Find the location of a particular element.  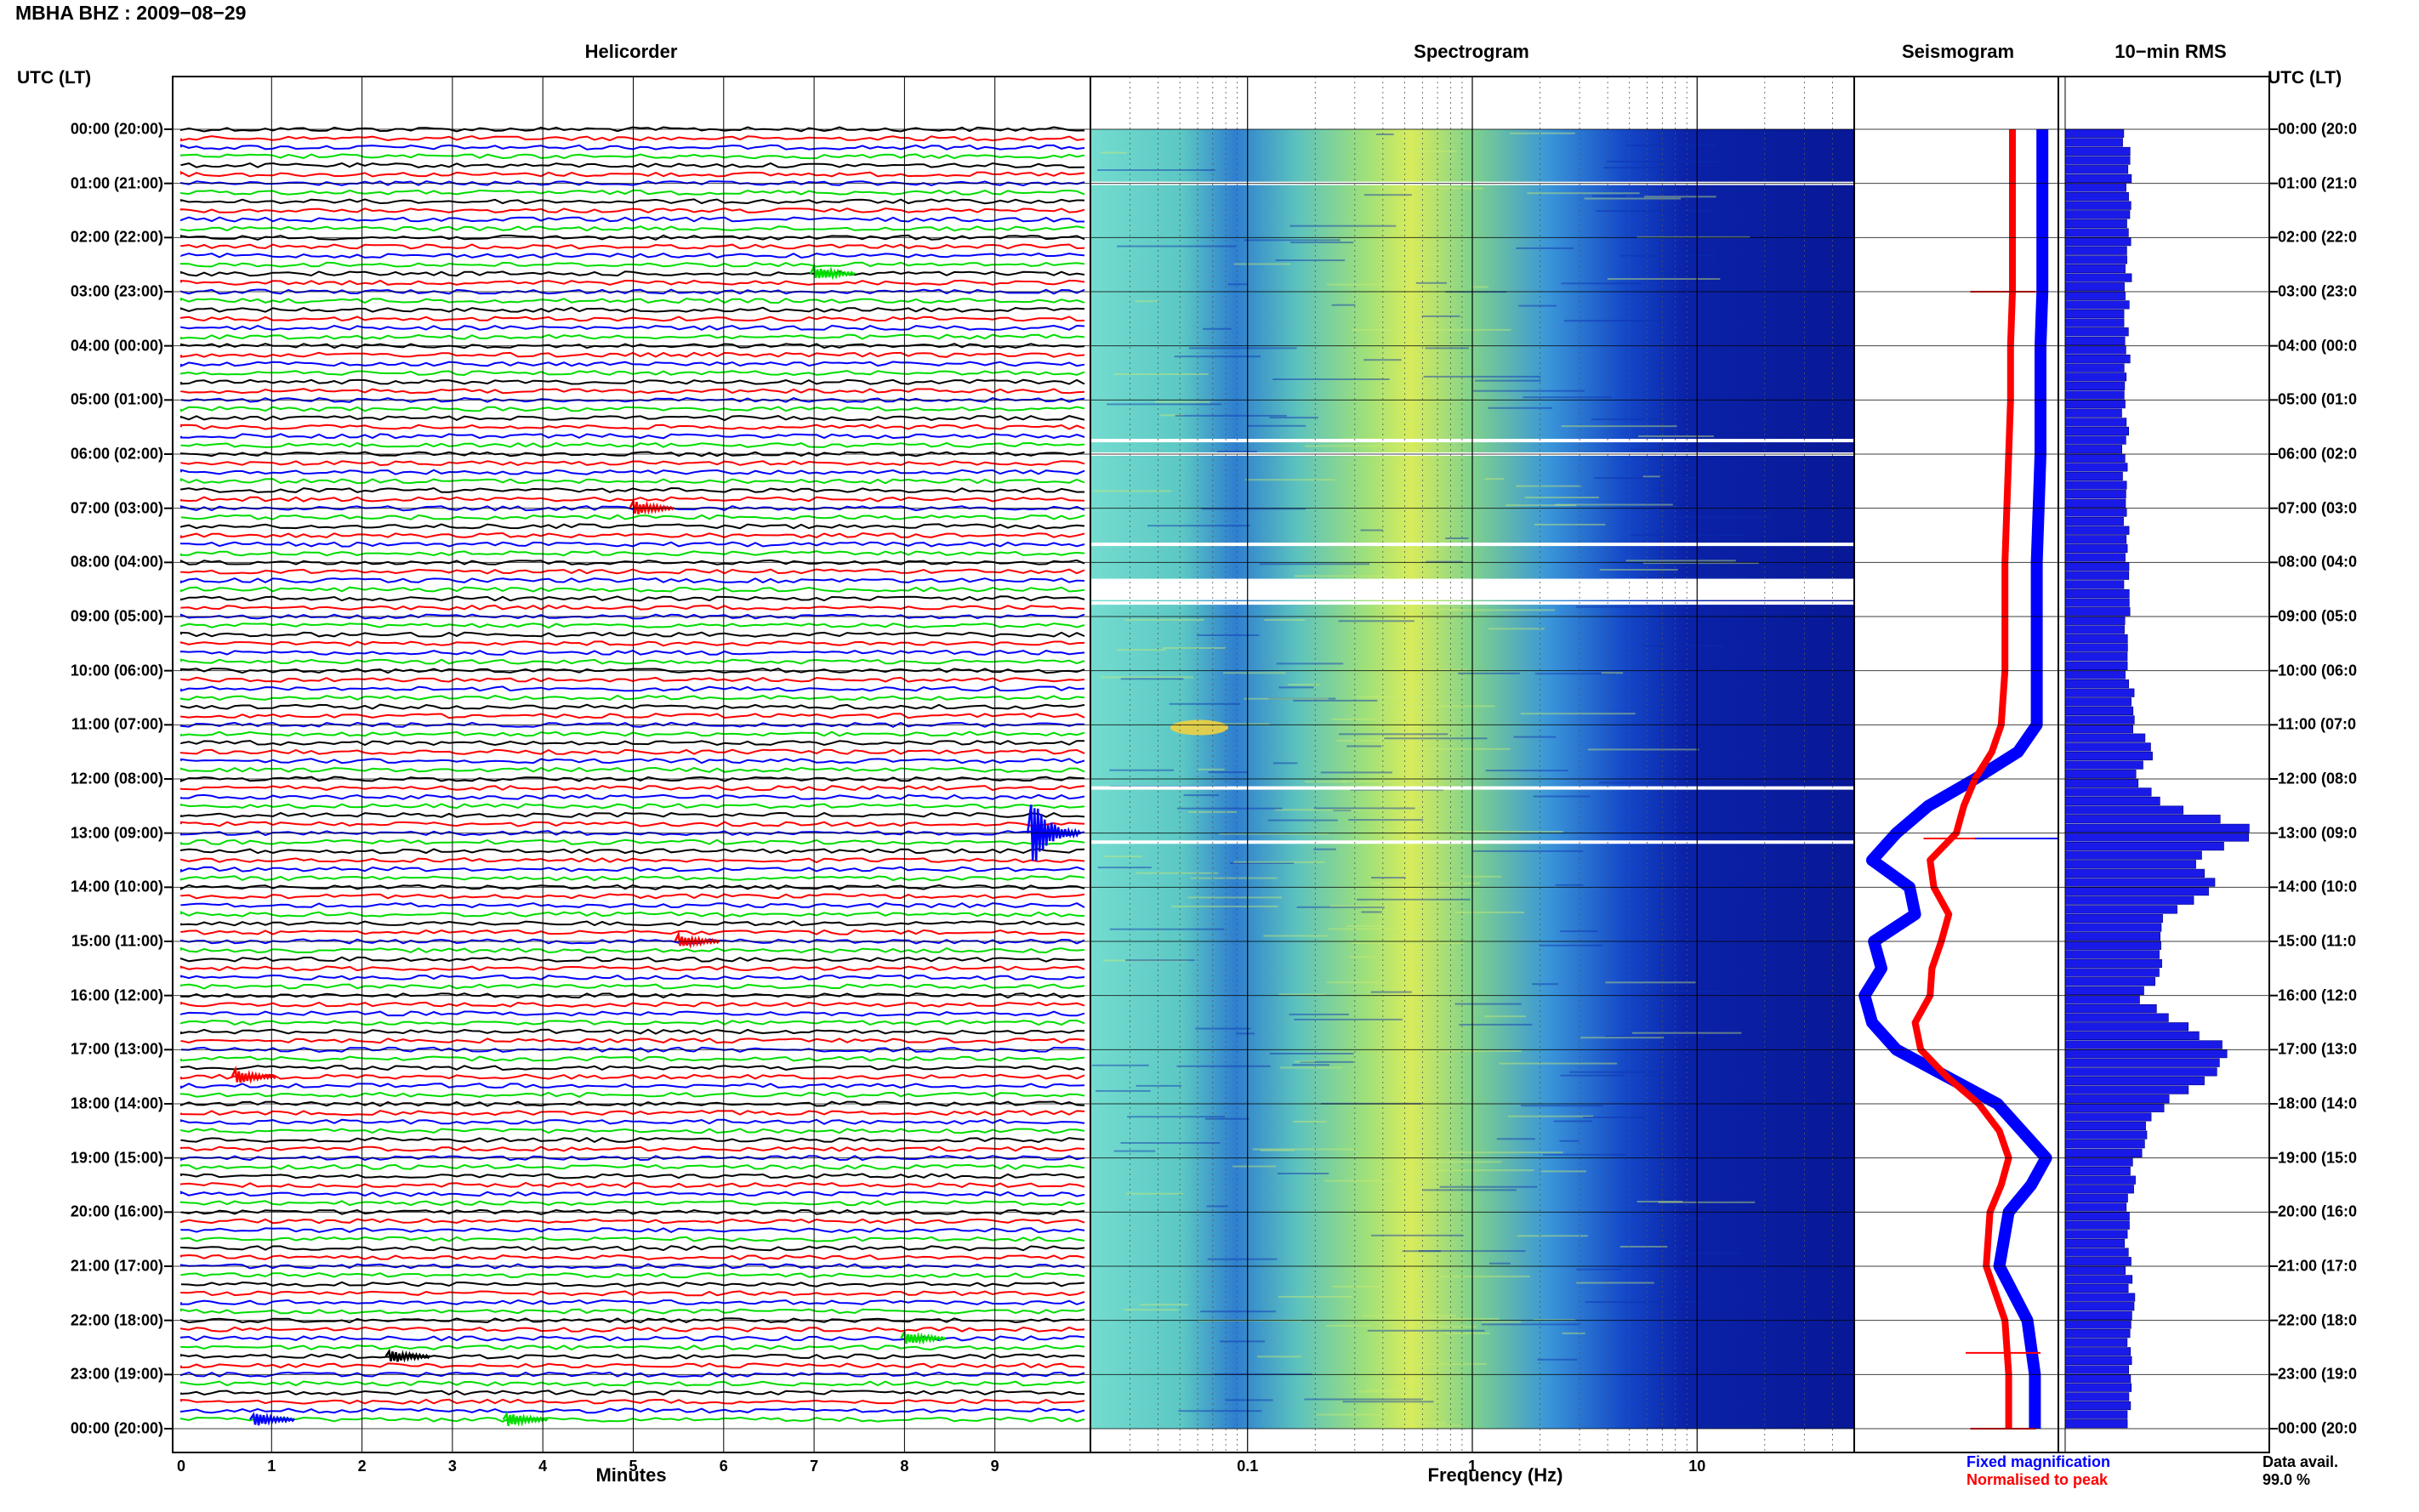

time-tick-label: 07:00 (03:00) is located at coordinates (116, 508).